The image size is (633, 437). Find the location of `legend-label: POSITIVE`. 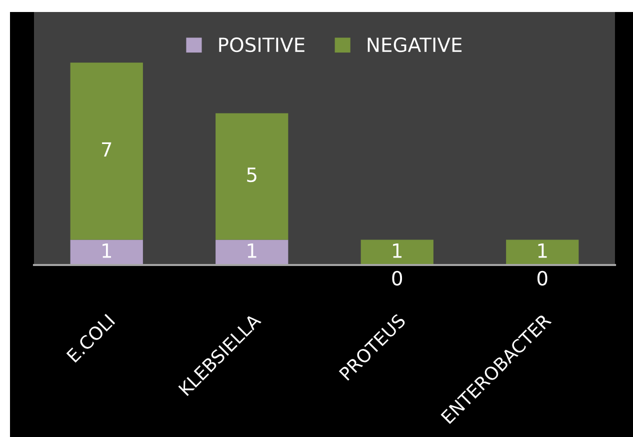

legend-label: POSITIVE is located at coordinates (261, 44).